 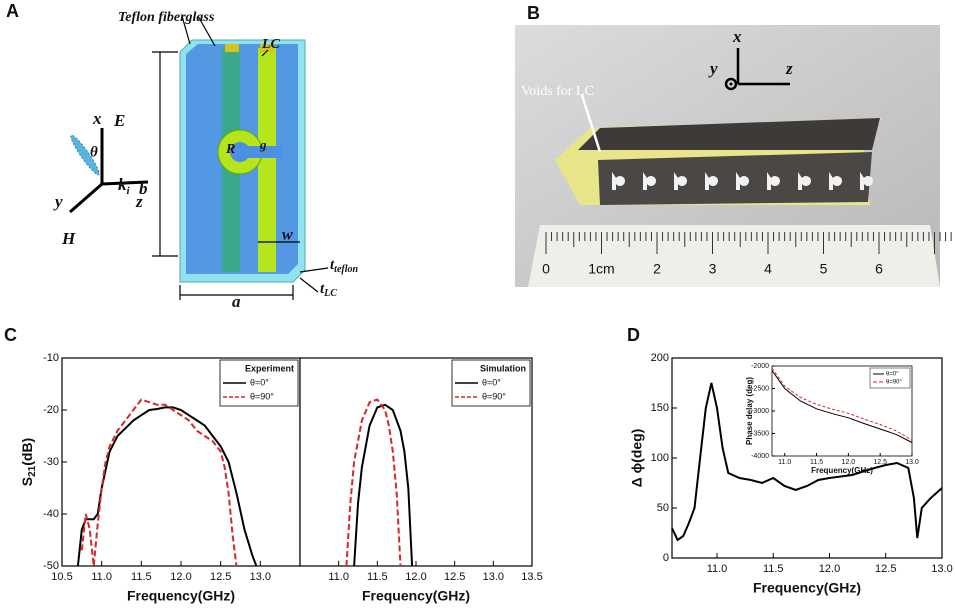 I want to click on x-tick-label: 13.5, so click(x=531, y=577).